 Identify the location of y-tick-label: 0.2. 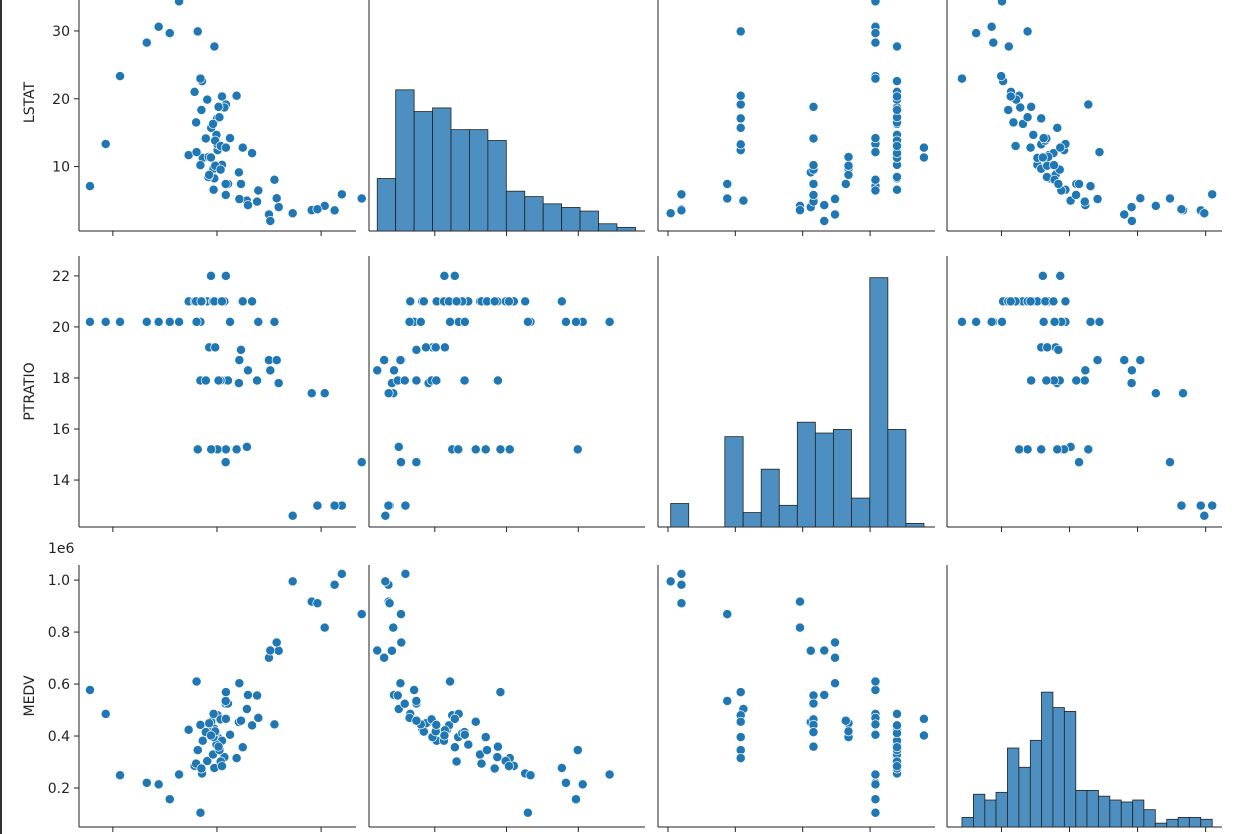
(59, 789).